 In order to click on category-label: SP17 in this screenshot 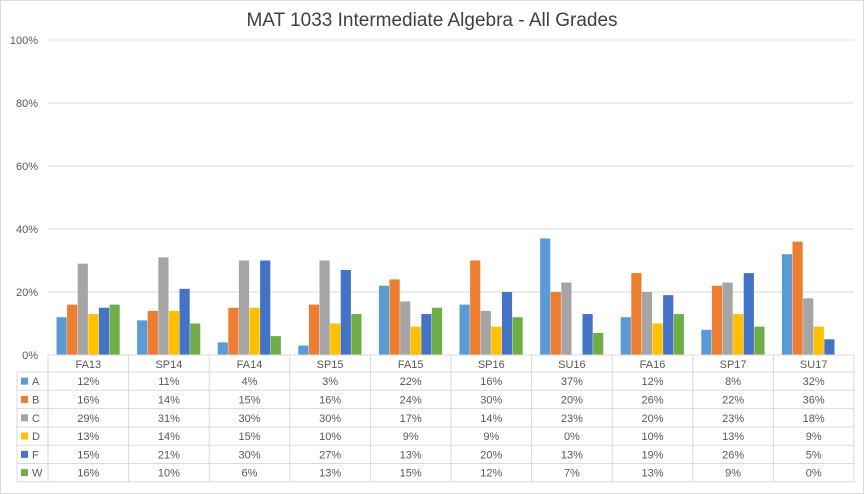, I will do `click(733, 365)`.